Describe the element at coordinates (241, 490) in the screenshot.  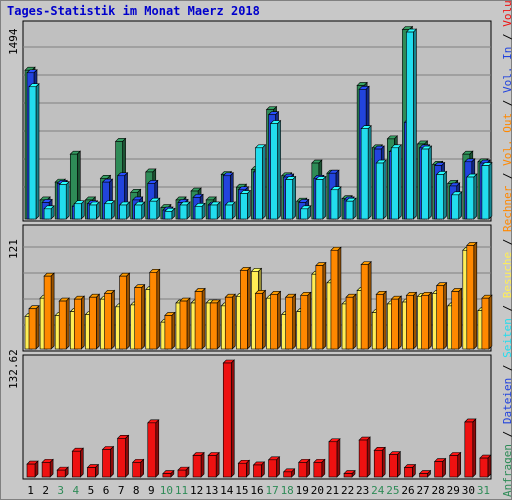
I see `day-label: 15` at that location.